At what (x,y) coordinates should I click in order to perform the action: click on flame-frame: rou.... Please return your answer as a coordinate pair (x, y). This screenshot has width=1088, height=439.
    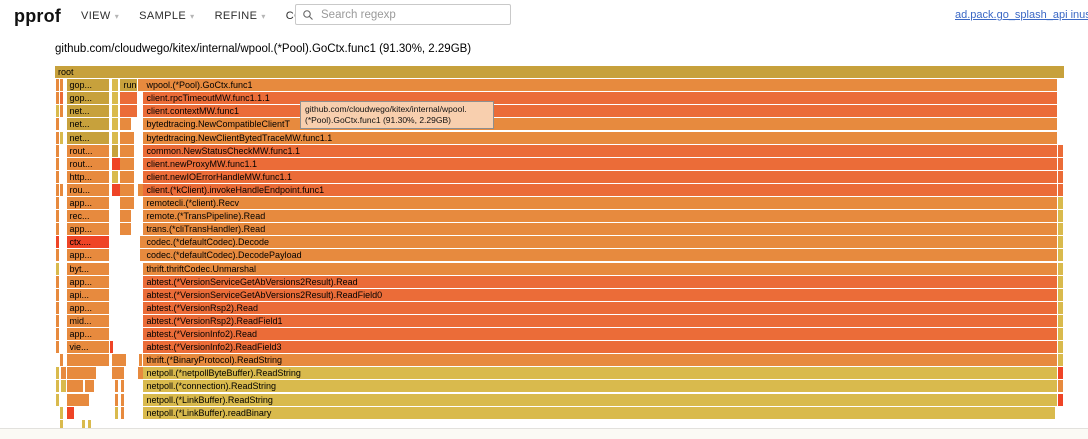
    Looking at the image, I should click on (88, 189).